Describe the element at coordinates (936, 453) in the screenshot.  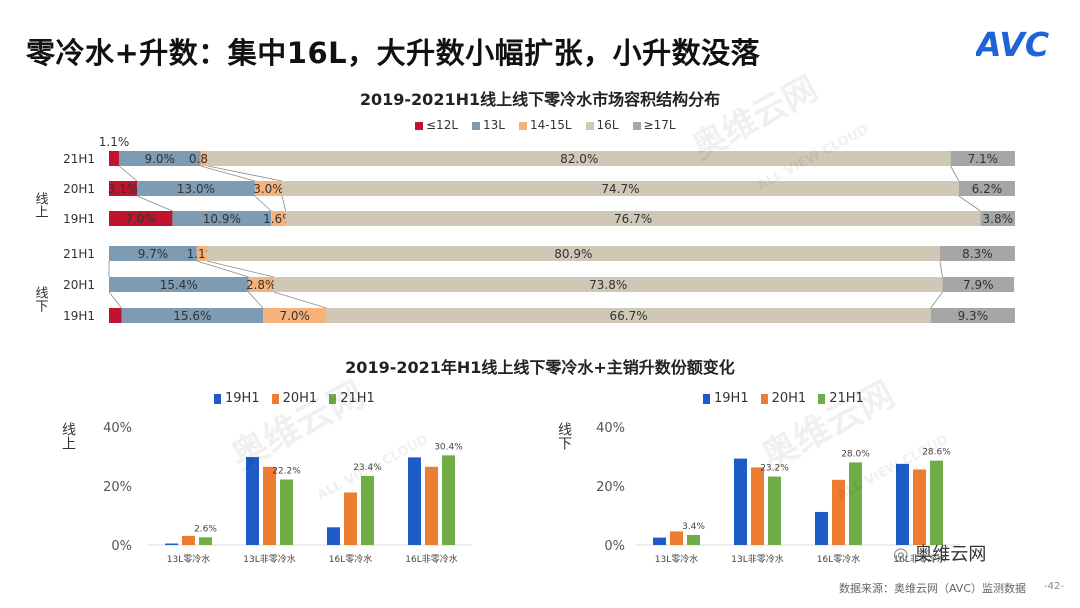
I see `bar-value-label: 28.6%` at that location.